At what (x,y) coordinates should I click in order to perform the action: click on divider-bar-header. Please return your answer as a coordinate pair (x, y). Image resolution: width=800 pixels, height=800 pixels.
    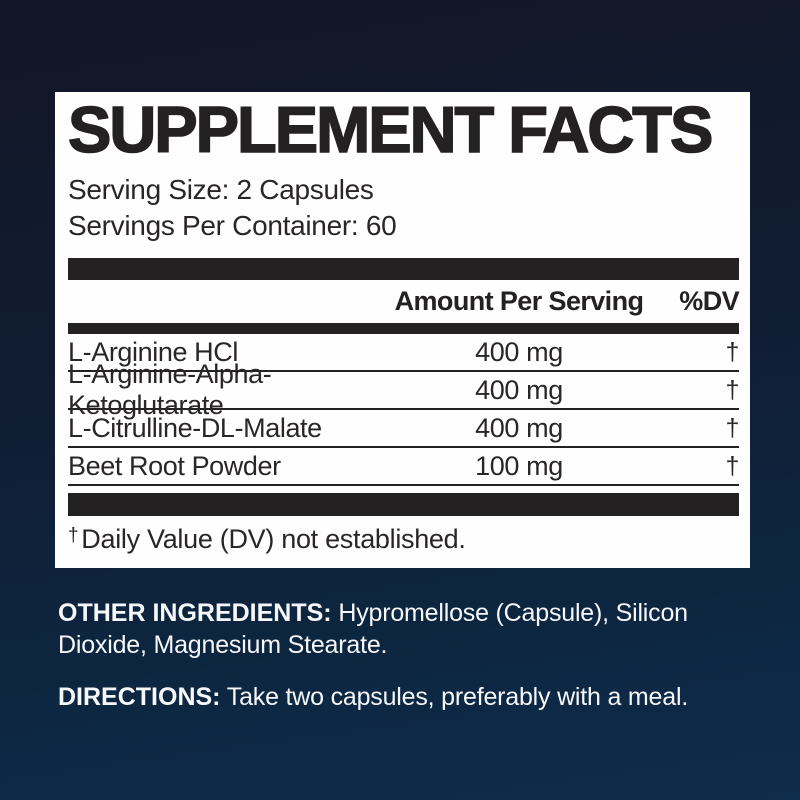
    Looking at the image, I should click on (403, 328).